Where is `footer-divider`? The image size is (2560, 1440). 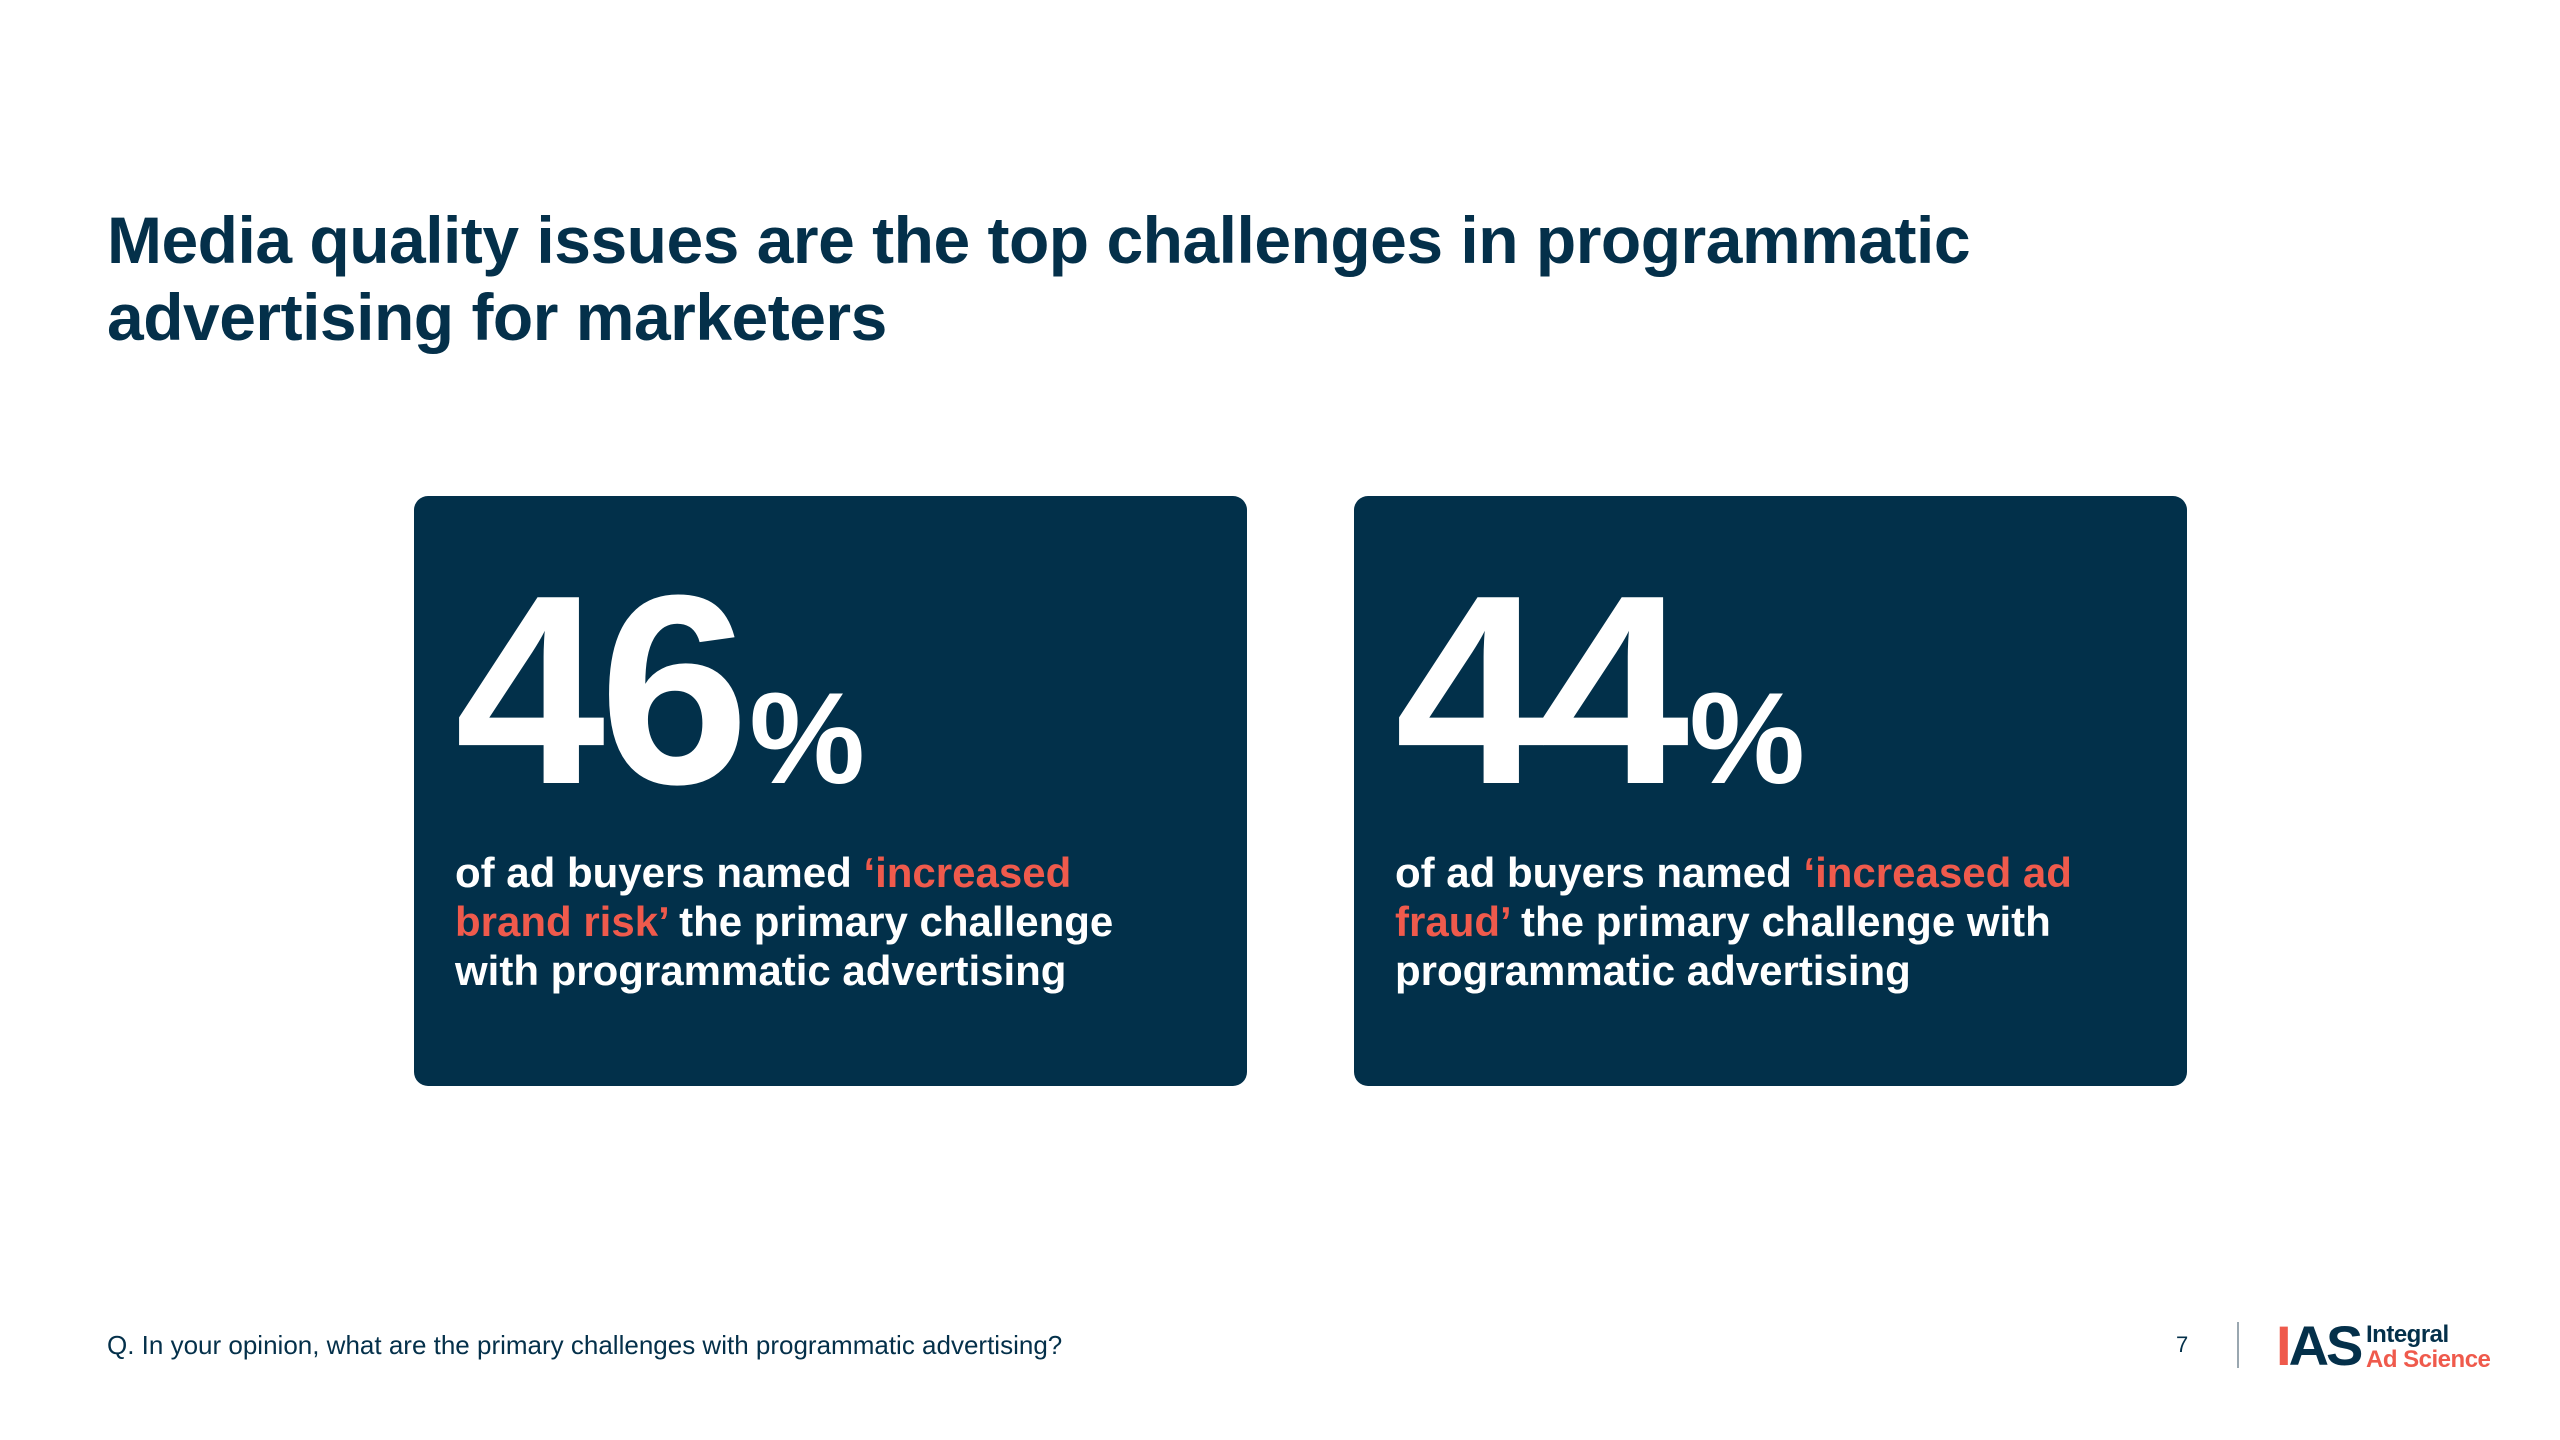
footer-divider is located at coordinates (2238, 1345).